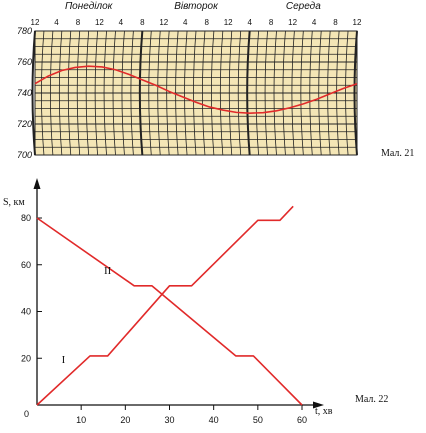  What do you see at coordinates (196, 22) in the screenshot?
I see `hour-tick-labels: 12 4 8 12 4 8 12 4 8 12 4 8 12 4 8 12` at bounding box center [196, 22].